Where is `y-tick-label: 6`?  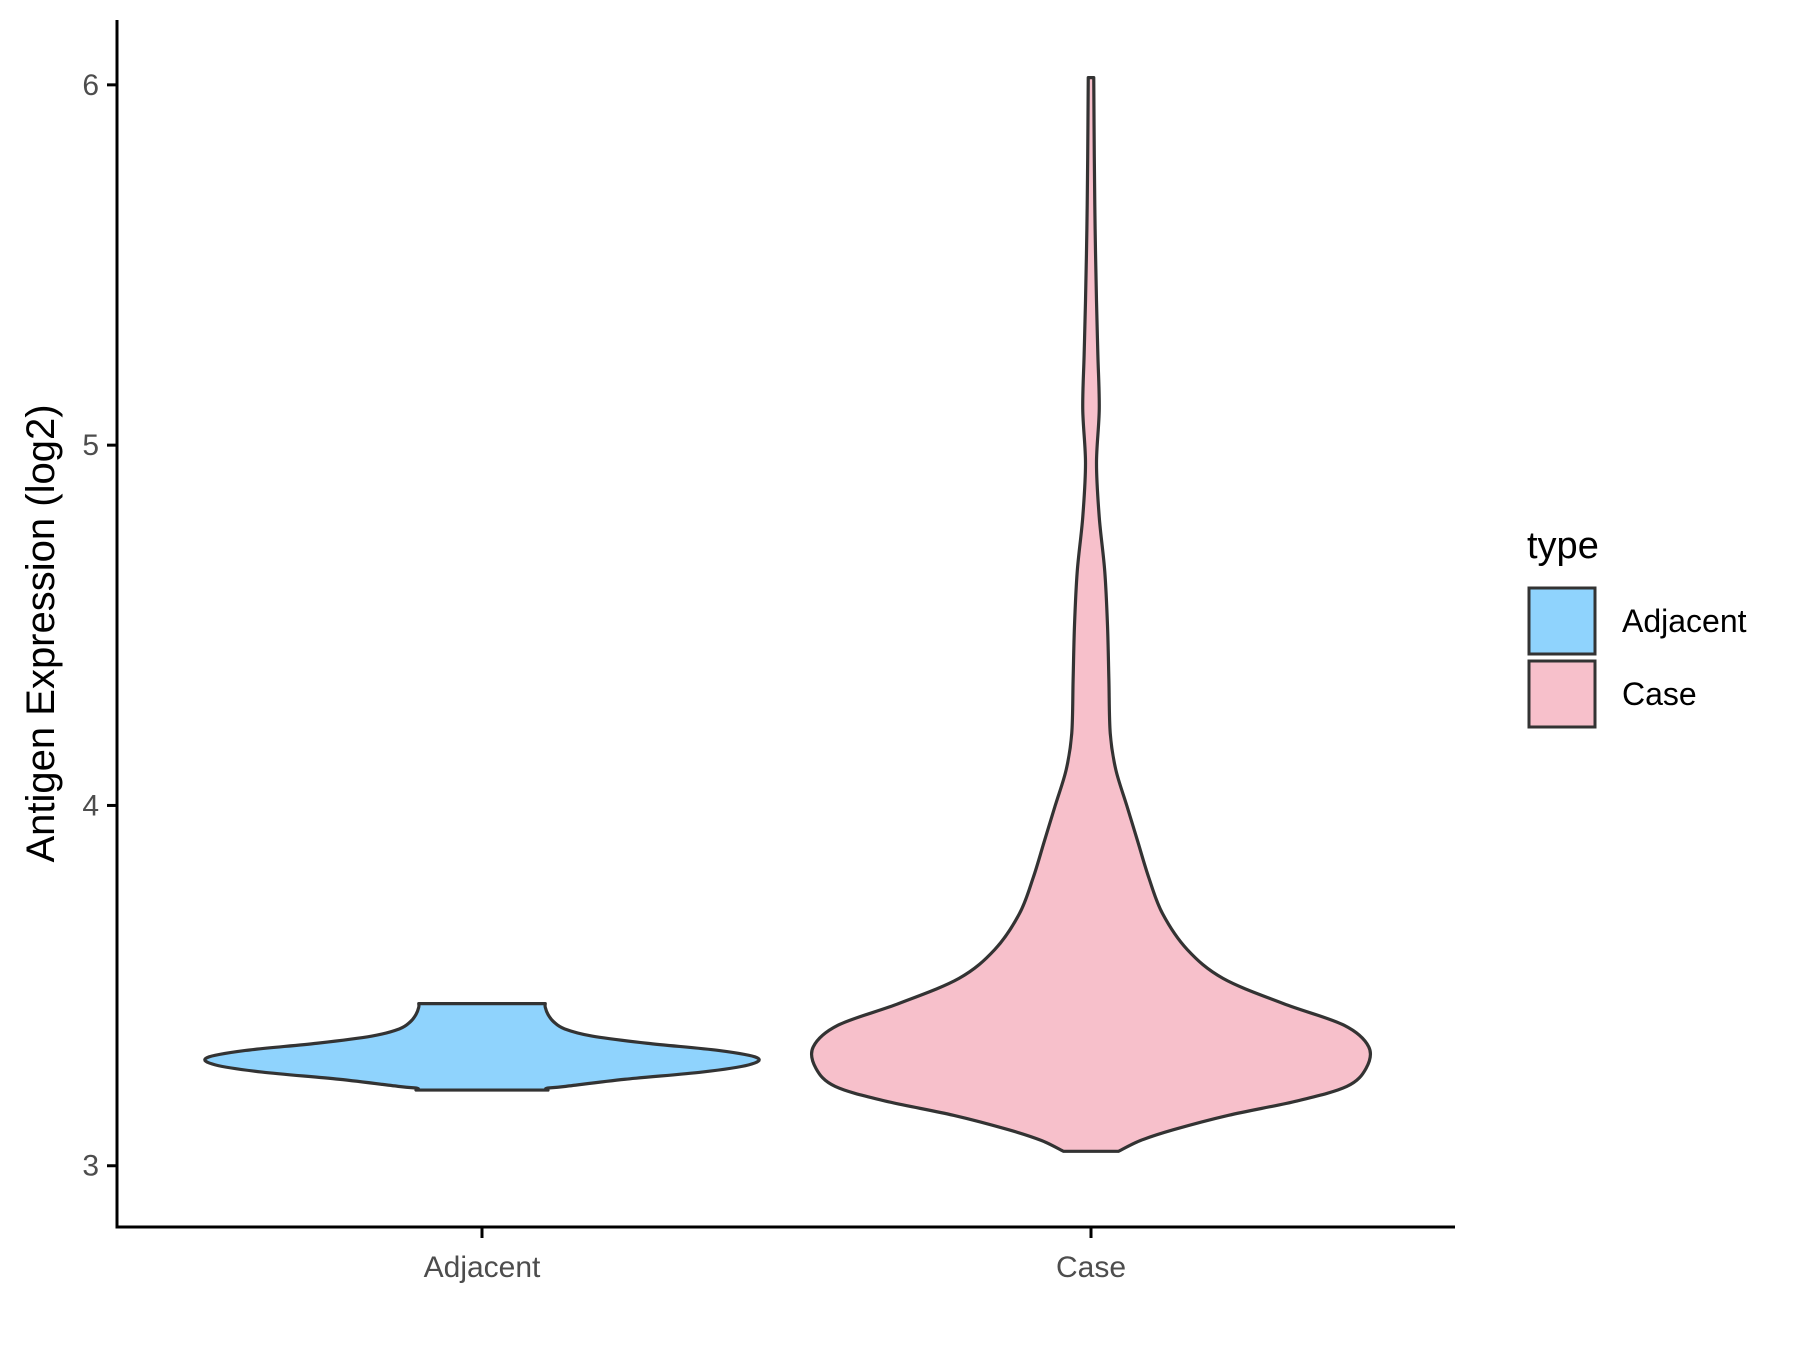
y-tick-label: 6 is located at coordinates (90, 85).